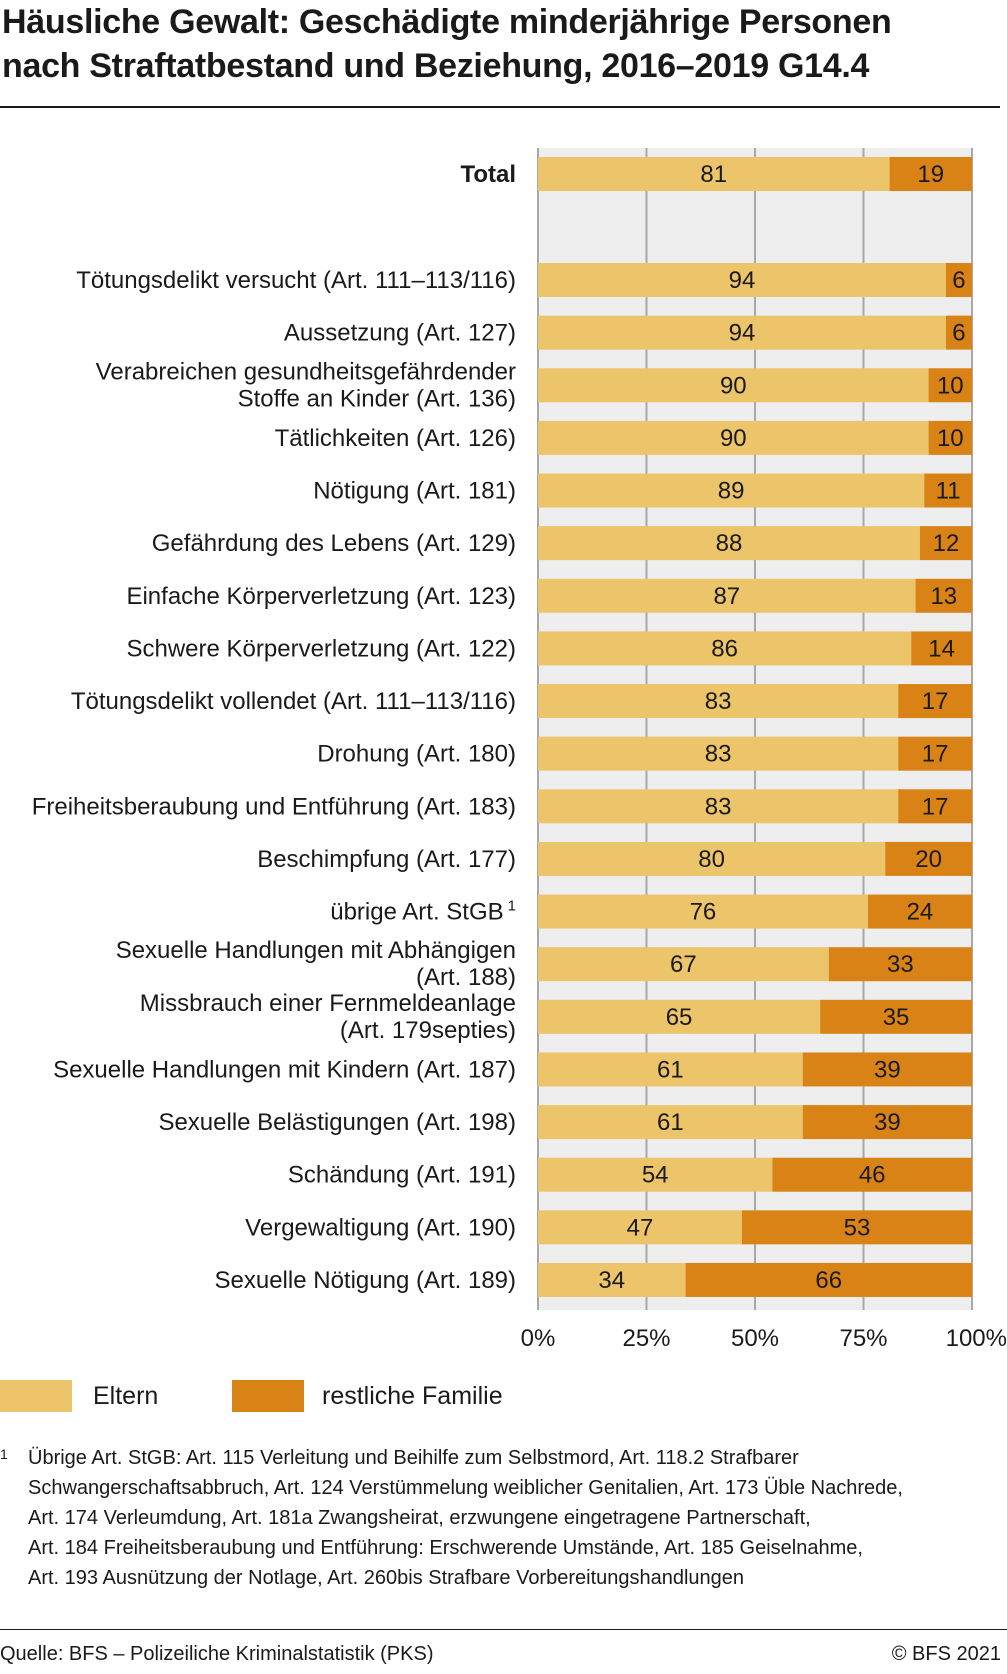 This screenshot has height=1674, width=1007. I want to click on data-label: 11, so click(948, 491).